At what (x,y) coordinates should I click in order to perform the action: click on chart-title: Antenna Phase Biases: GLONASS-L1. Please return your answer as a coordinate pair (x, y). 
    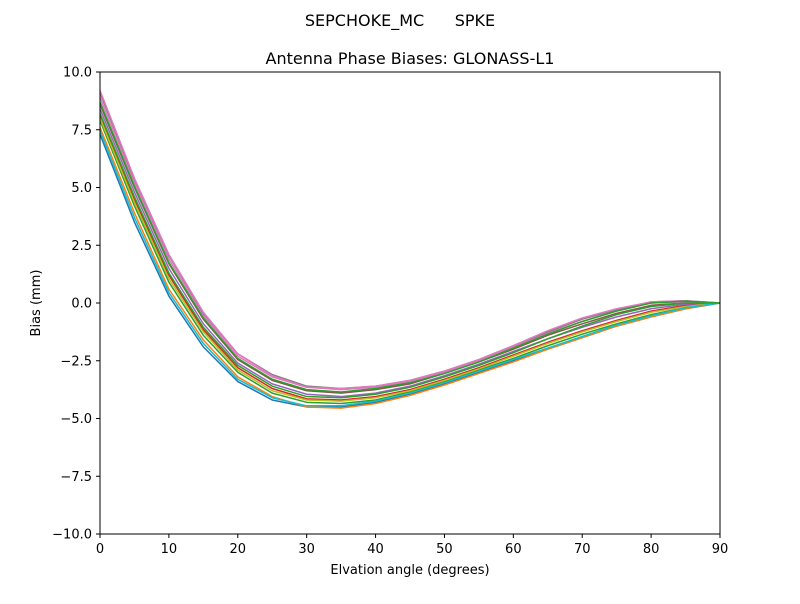
    Looking at the image, I should click on (410, 58).